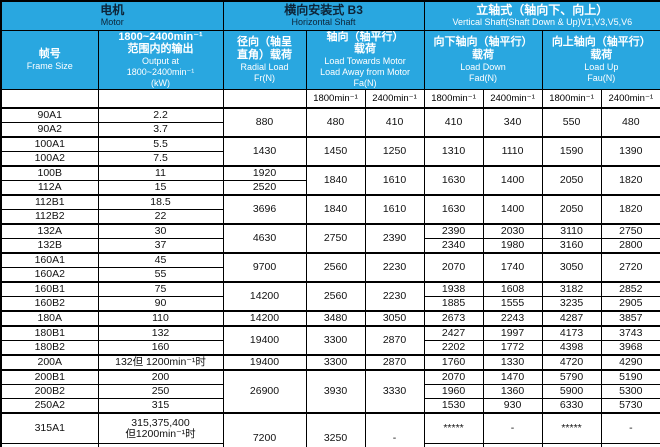 The height and width of the screenshot is (447, 660). I want to click on speed-header-fau-2400: 2400min⁻¹, so click(630, 98).